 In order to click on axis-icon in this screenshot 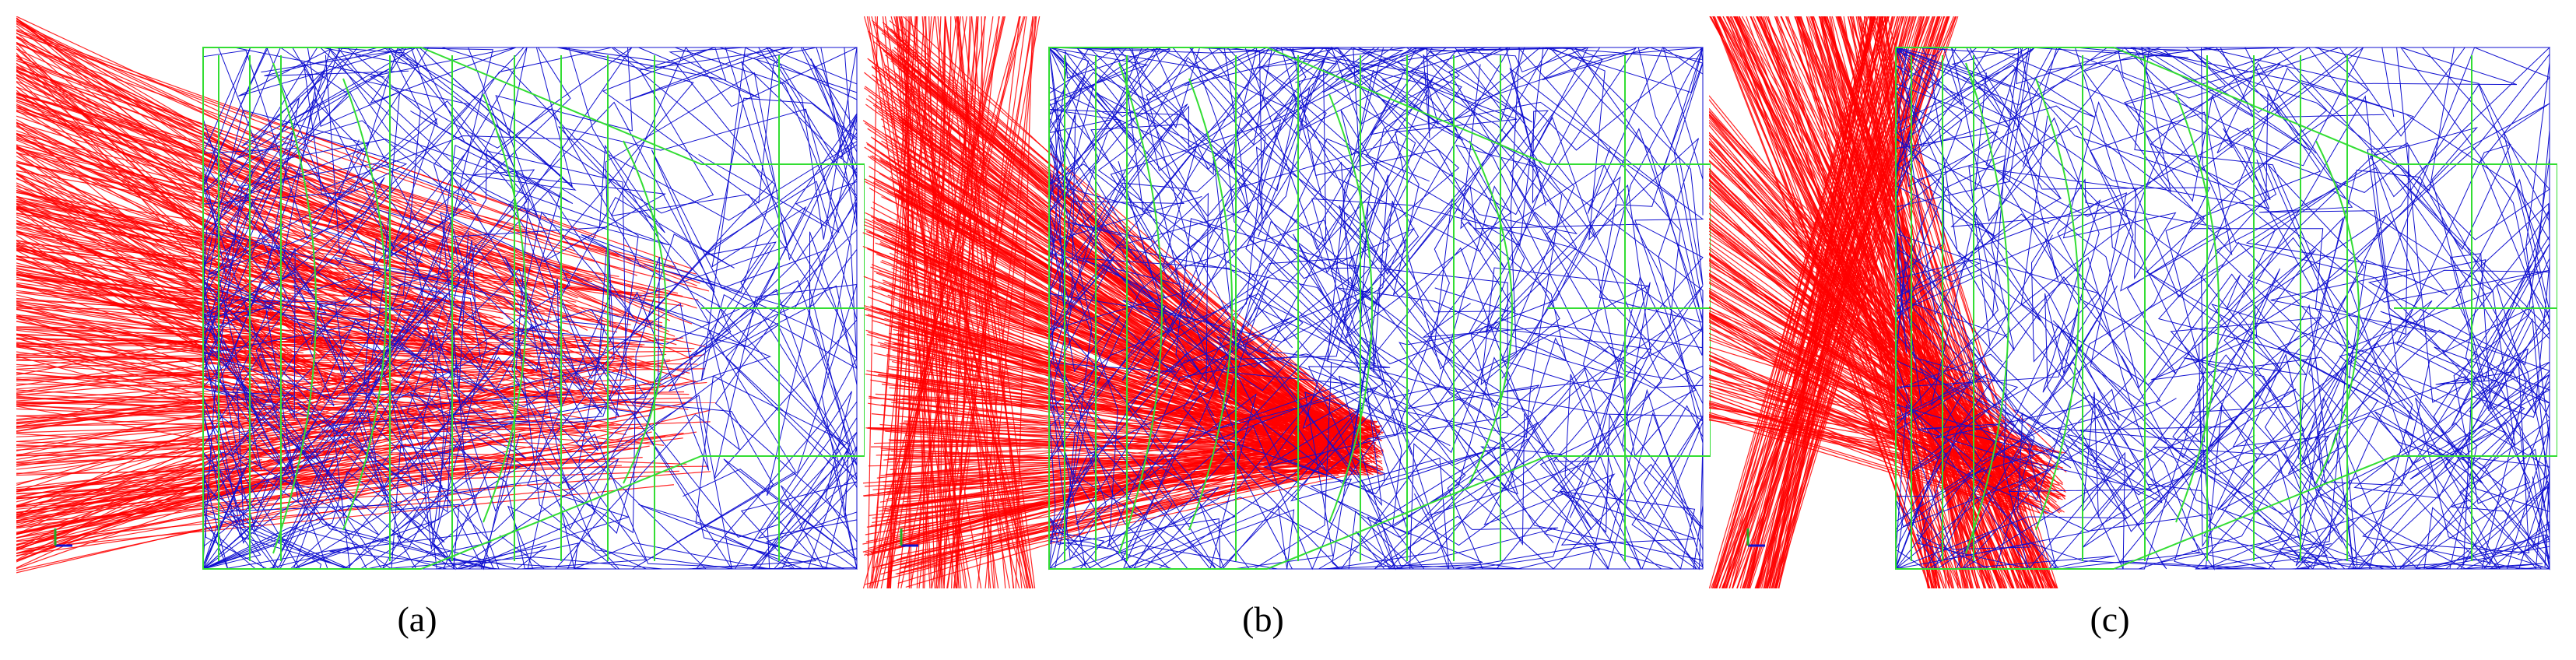, I will do `click(909, 537)`.